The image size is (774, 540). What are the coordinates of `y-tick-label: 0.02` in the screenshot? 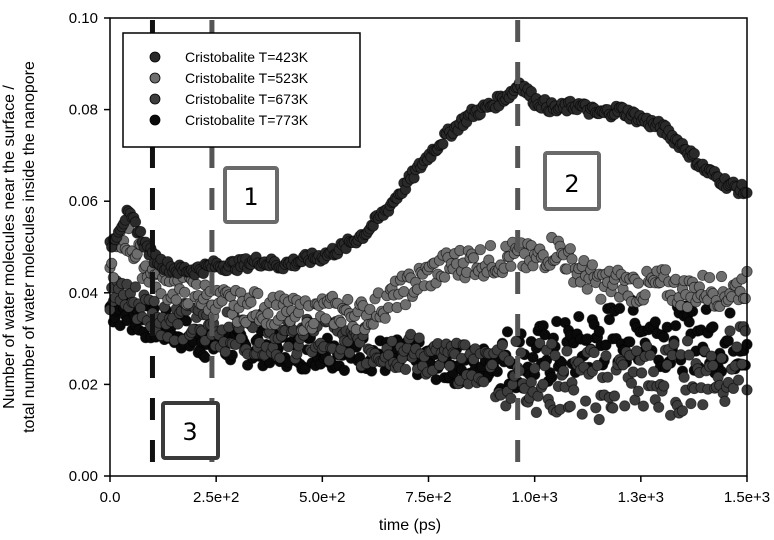 It's located at (83, 384).